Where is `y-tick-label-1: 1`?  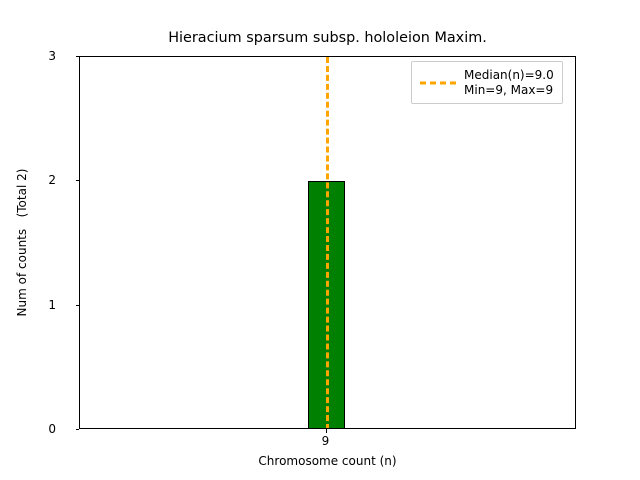 y-tick-label-1: 1 is located at coordinates (52, 304).